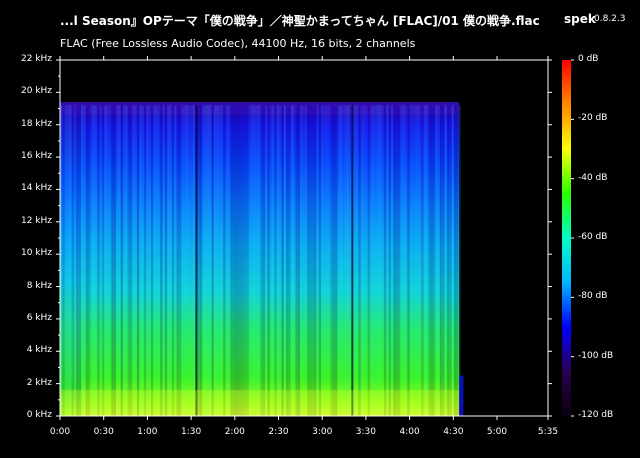 This screenshot has height=458, width=640. I want to click on y-tick-label: 12 kHz, so click(36, 220).